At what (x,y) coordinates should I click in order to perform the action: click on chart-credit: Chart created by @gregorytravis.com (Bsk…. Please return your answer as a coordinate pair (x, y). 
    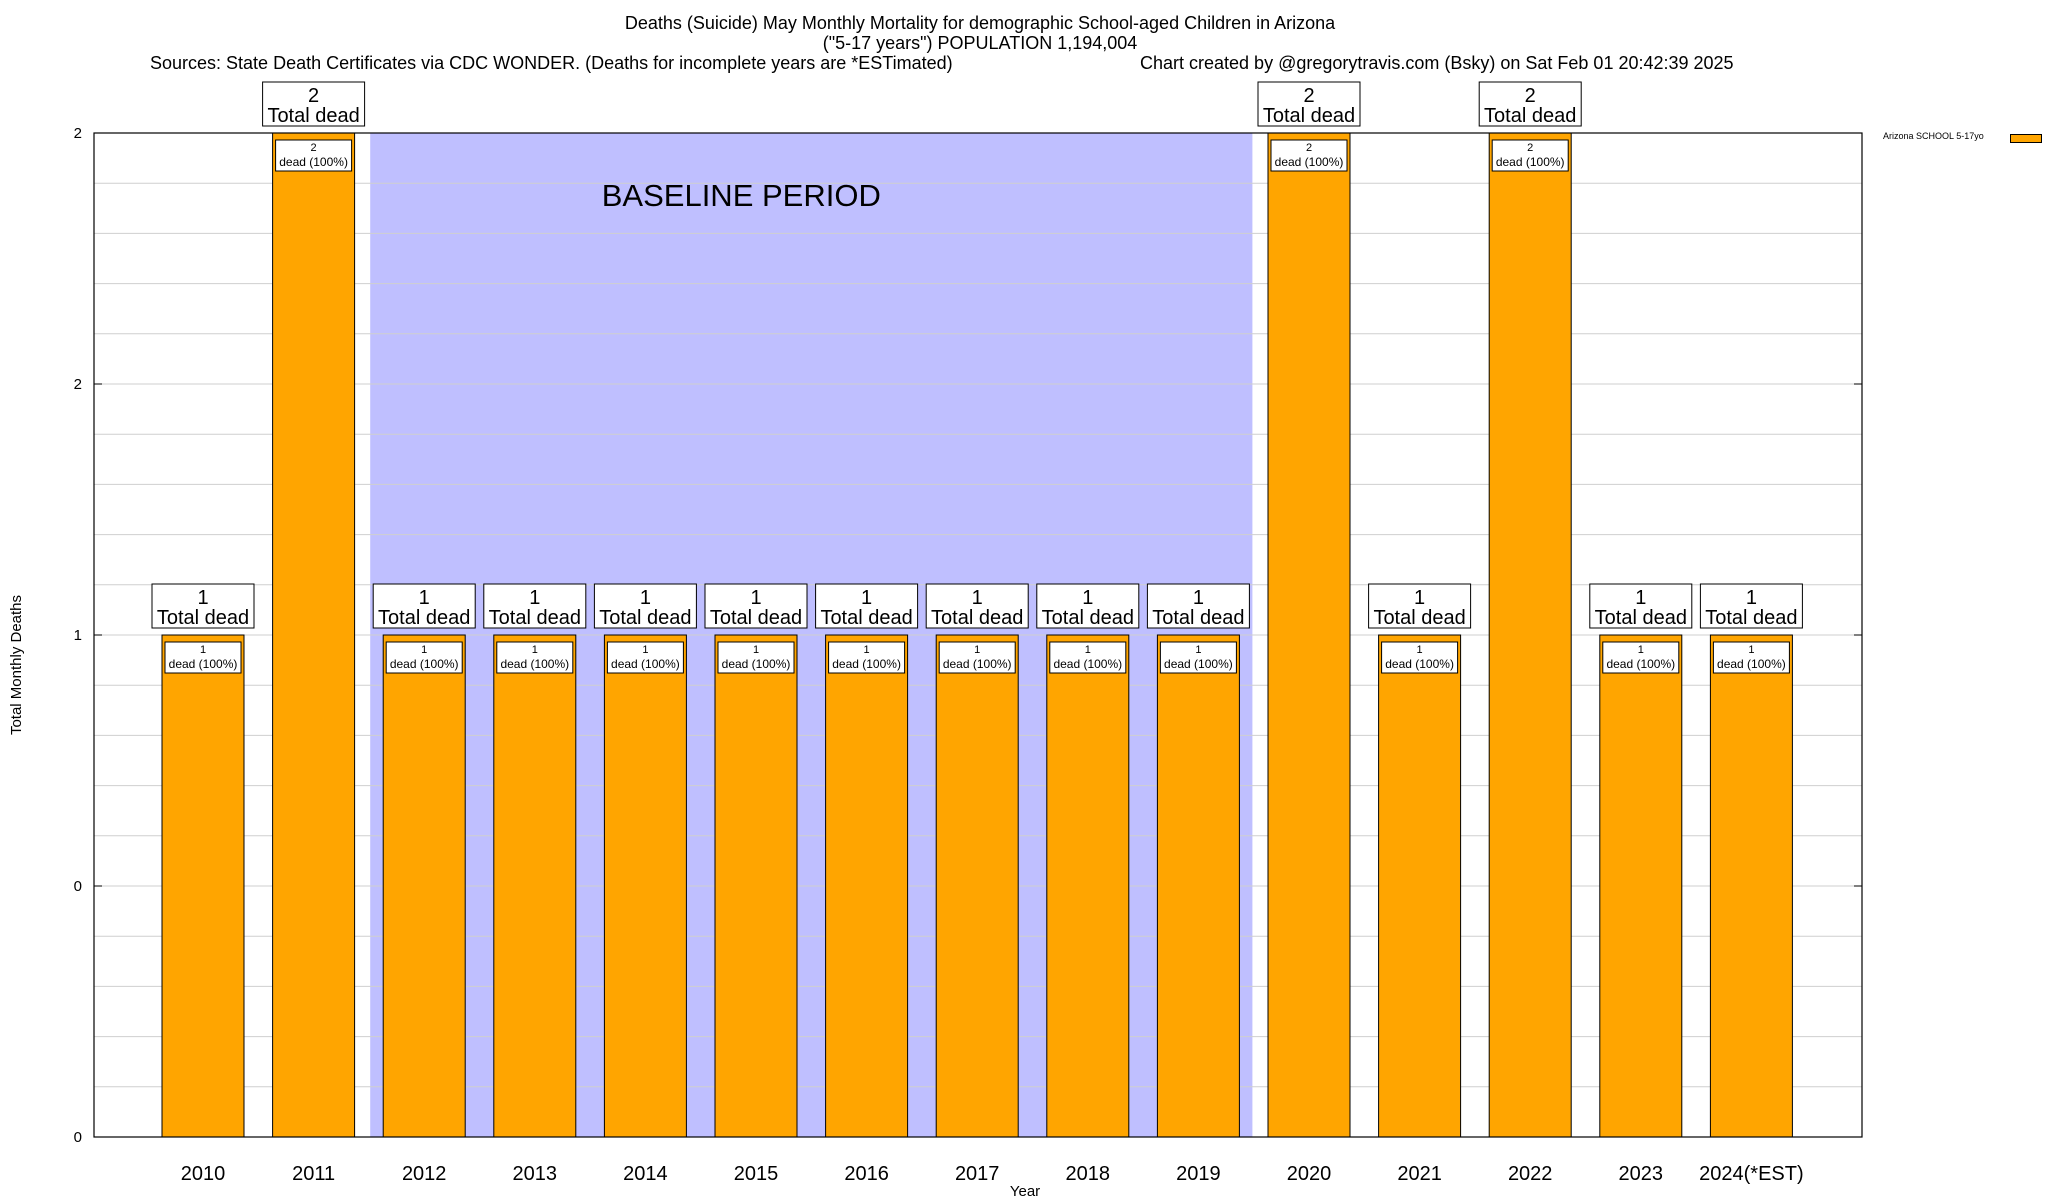
    Looking at the image, I should click on (1437, 63).